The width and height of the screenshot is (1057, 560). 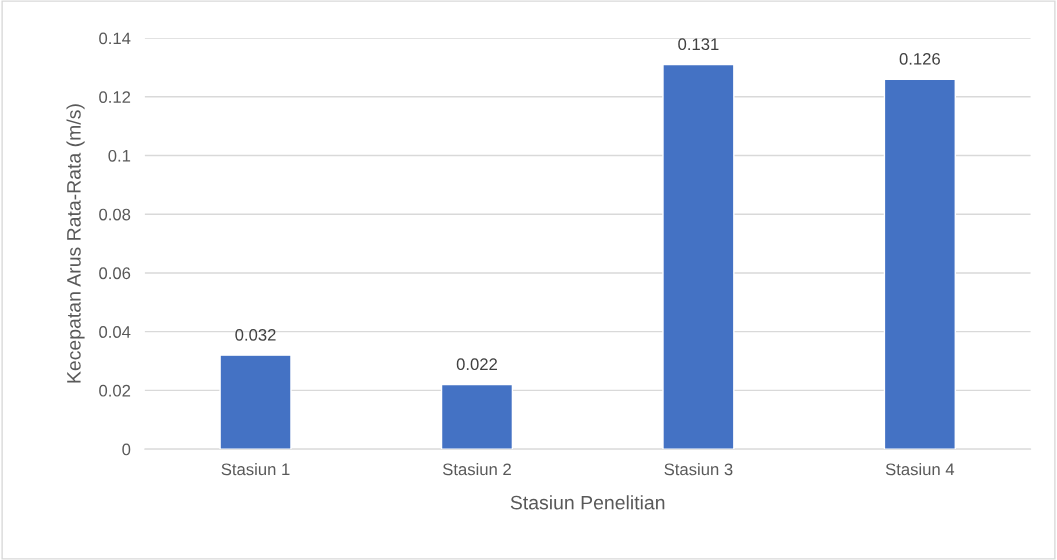 I want to click on y-tick-label: 0.1, so click(x=119, y=155).